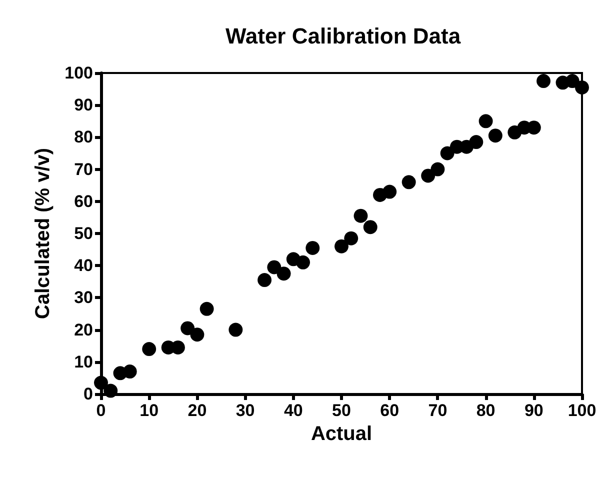 The height and width of the screenshot is (478, 613). I want to click on x-tick-label: 100, so click(582, 410).